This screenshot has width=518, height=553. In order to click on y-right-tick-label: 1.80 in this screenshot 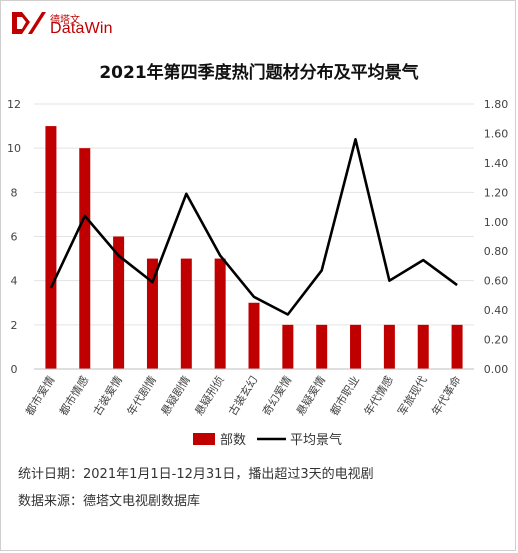, I will do `click(496, 104)`.